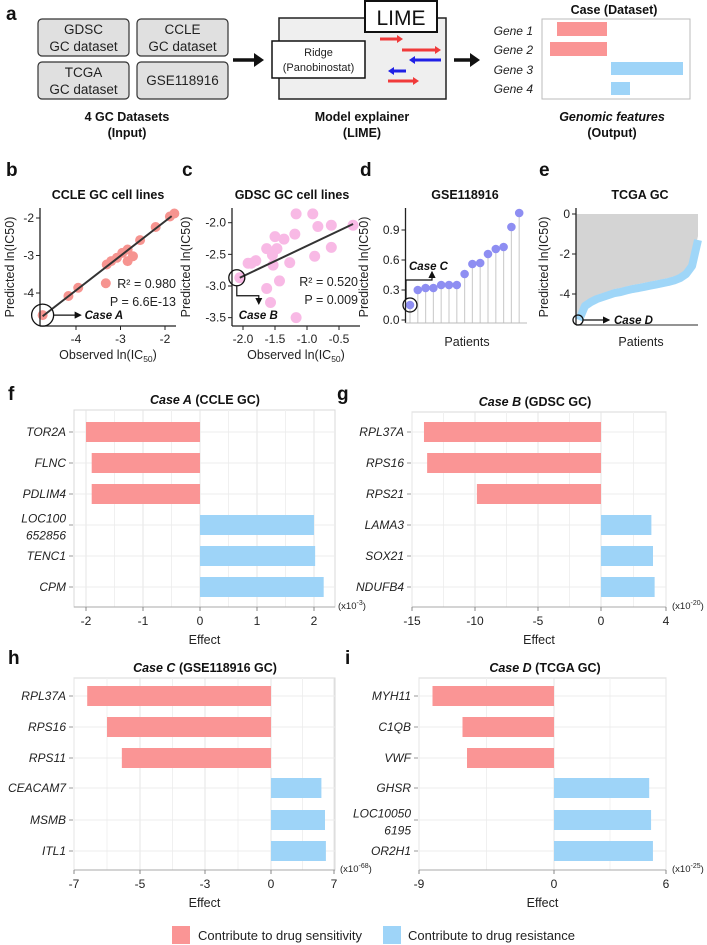 The image size is (707, 945). Describe the element at coordinates (347, 658) in the screenshot. I see `panel-label-i: i` at that location.